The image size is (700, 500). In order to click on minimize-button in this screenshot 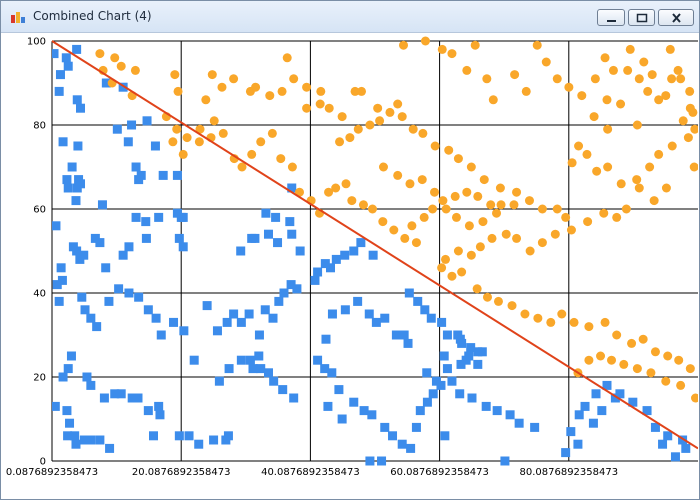, I will do `click(611, 17)`.